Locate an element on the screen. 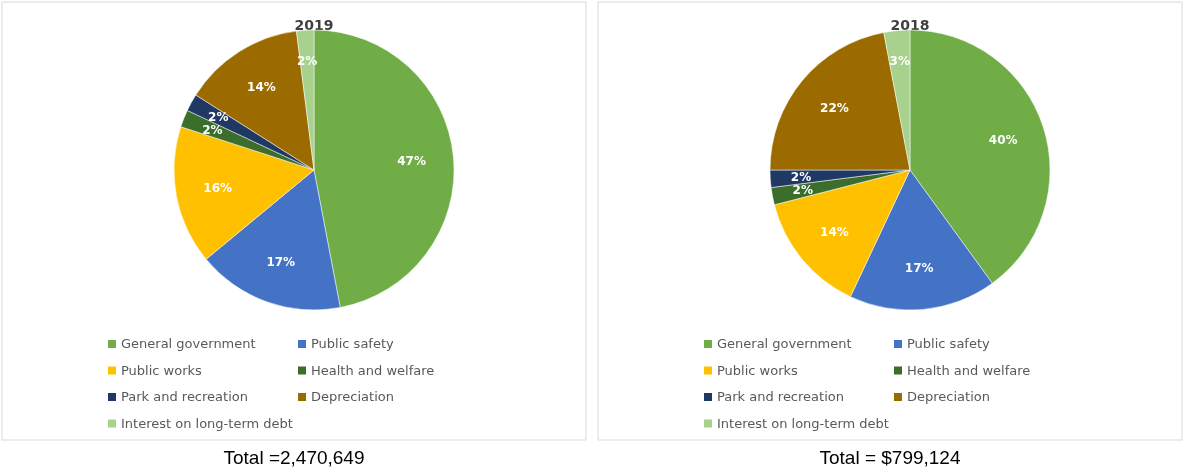 This screenshot has height=474, width=1196. data-label: 40% is located at coordinates (1003, 139).